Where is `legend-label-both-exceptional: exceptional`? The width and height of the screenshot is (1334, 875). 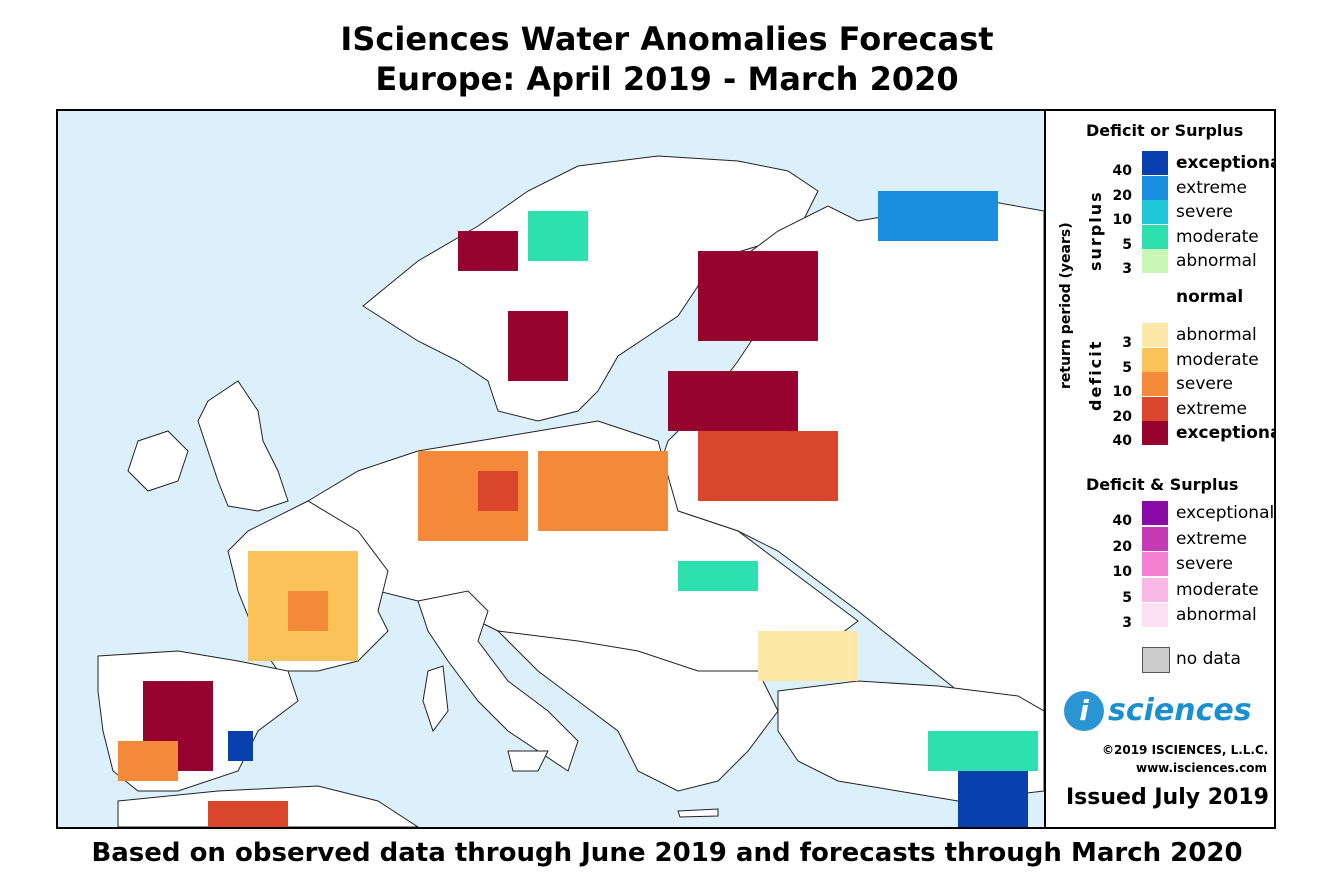 legend-label-both-exceptional: exceptional is located at coordinates (1225, 513).